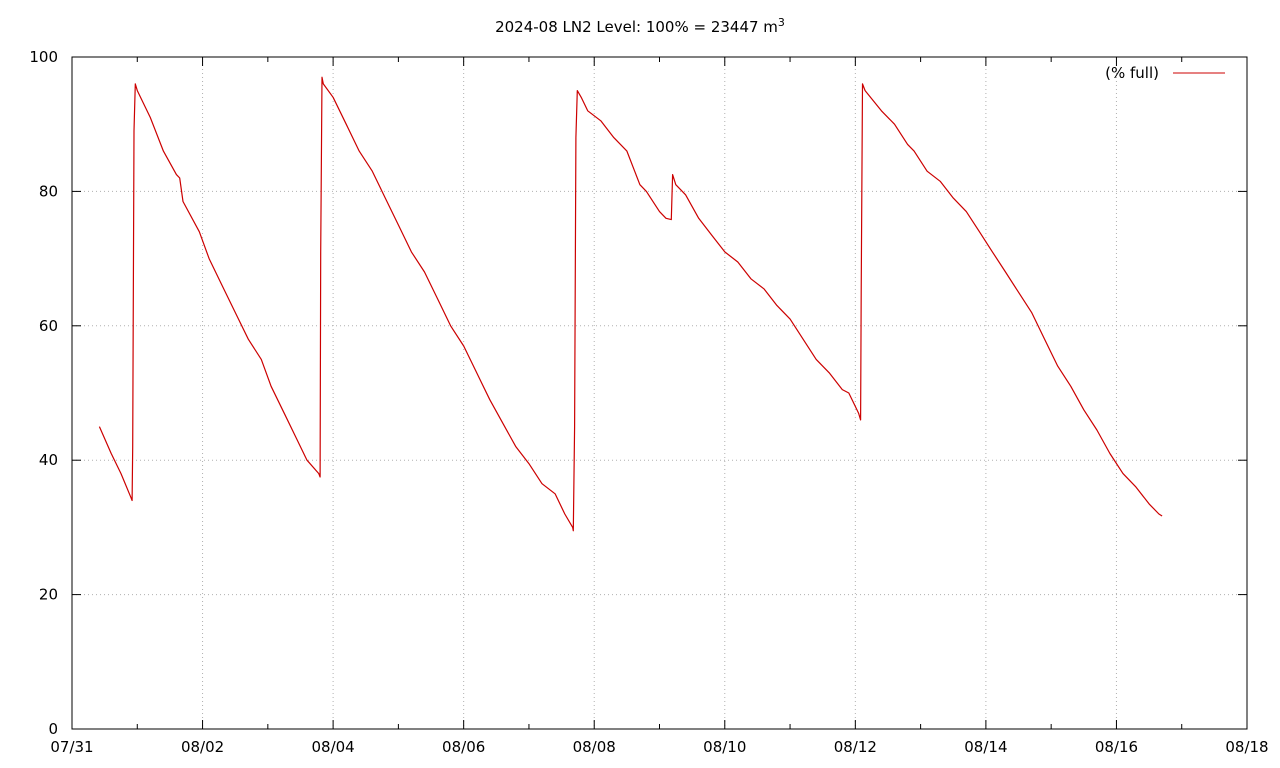 Image resolution: width=1280 pixels, height=768 pixels. Describe the element at coordinates (640, 26) in the screenshot. I see `chart-title: 2024-08 LN2 Level: 100% = 23447 m3` at that location.